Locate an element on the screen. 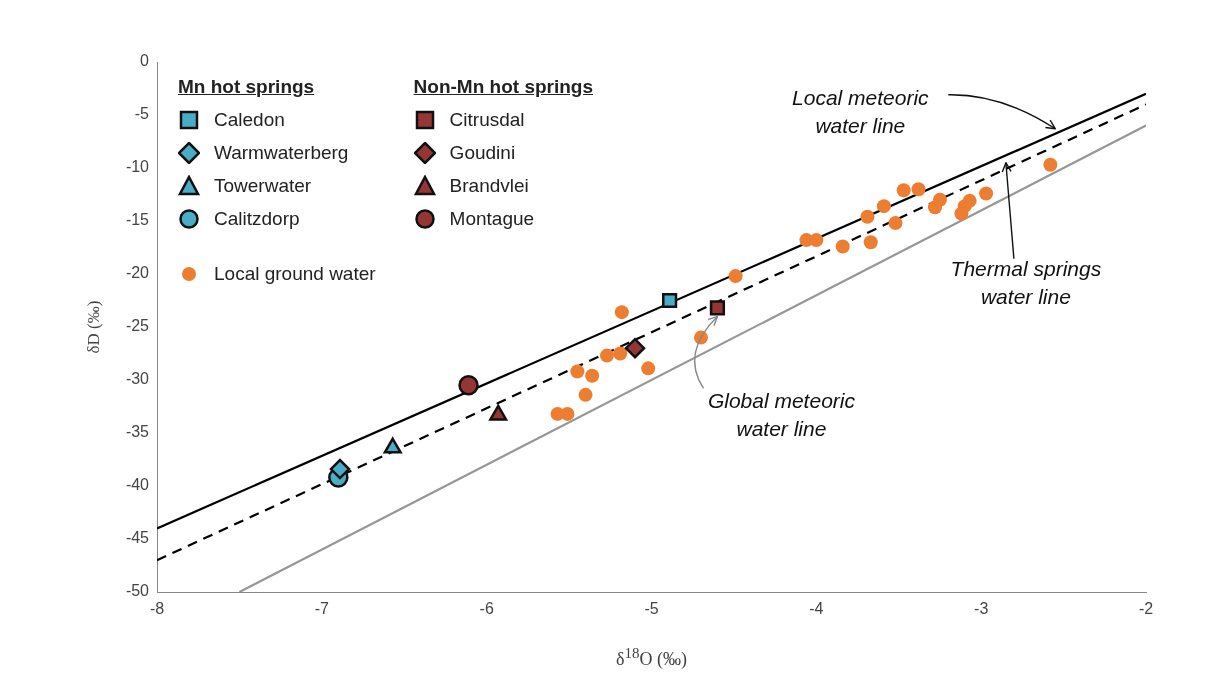  annotation: Global meteoric water line is located at coordinates (781, 415).